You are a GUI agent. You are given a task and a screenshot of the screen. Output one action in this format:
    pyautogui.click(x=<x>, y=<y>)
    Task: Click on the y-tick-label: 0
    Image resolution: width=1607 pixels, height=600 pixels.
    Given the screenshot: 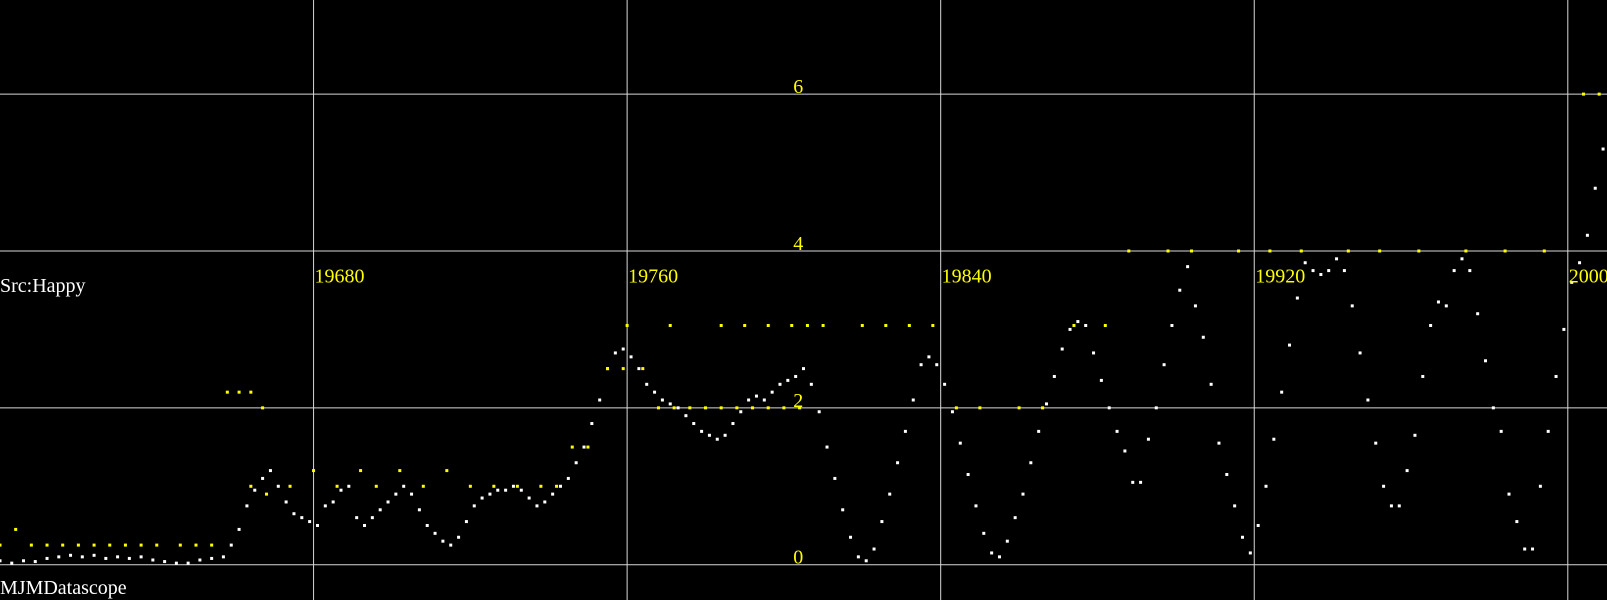 What is the action you would take?
    pyautogui.click(x=798, y=558)
    